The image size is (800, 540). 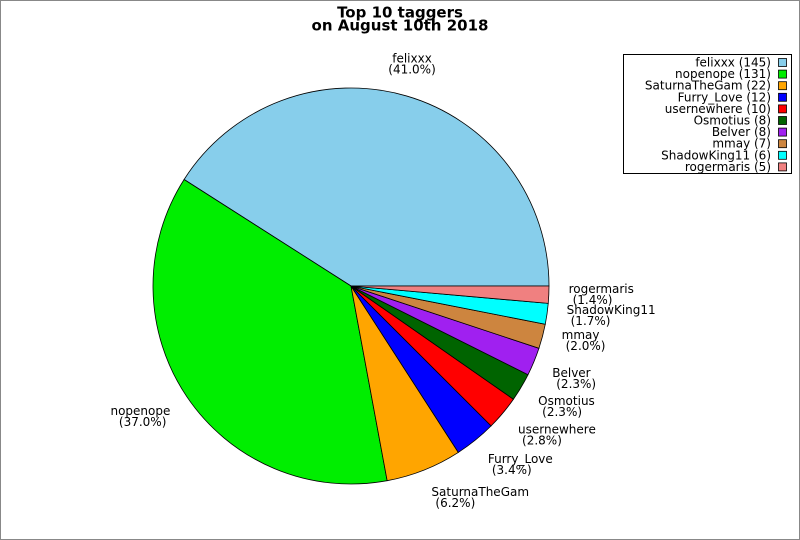 I want to click on slice-label: Furry_Love, so click(x=520, y=459).